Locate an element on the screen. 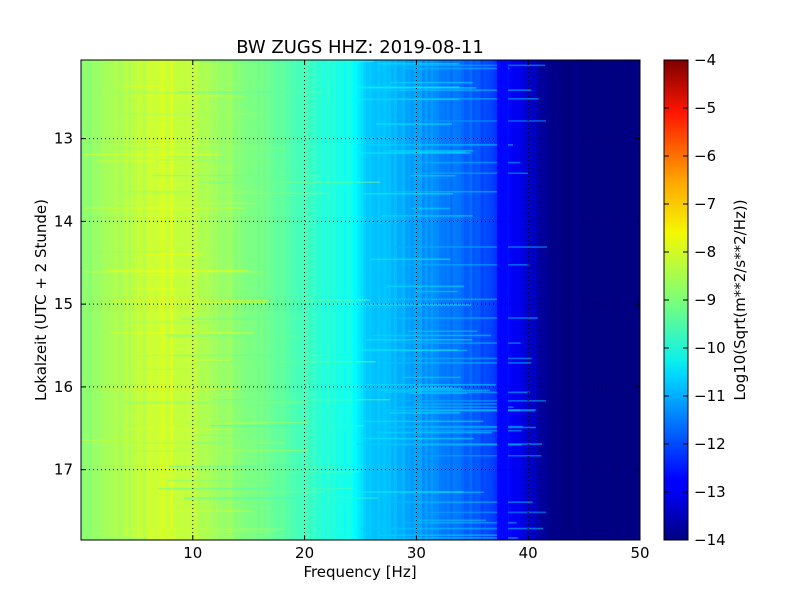 The image size is (800, 600). chart-title: BW ZUGS HHZ: 2019-08-11 is located at coordinates (360, 47).